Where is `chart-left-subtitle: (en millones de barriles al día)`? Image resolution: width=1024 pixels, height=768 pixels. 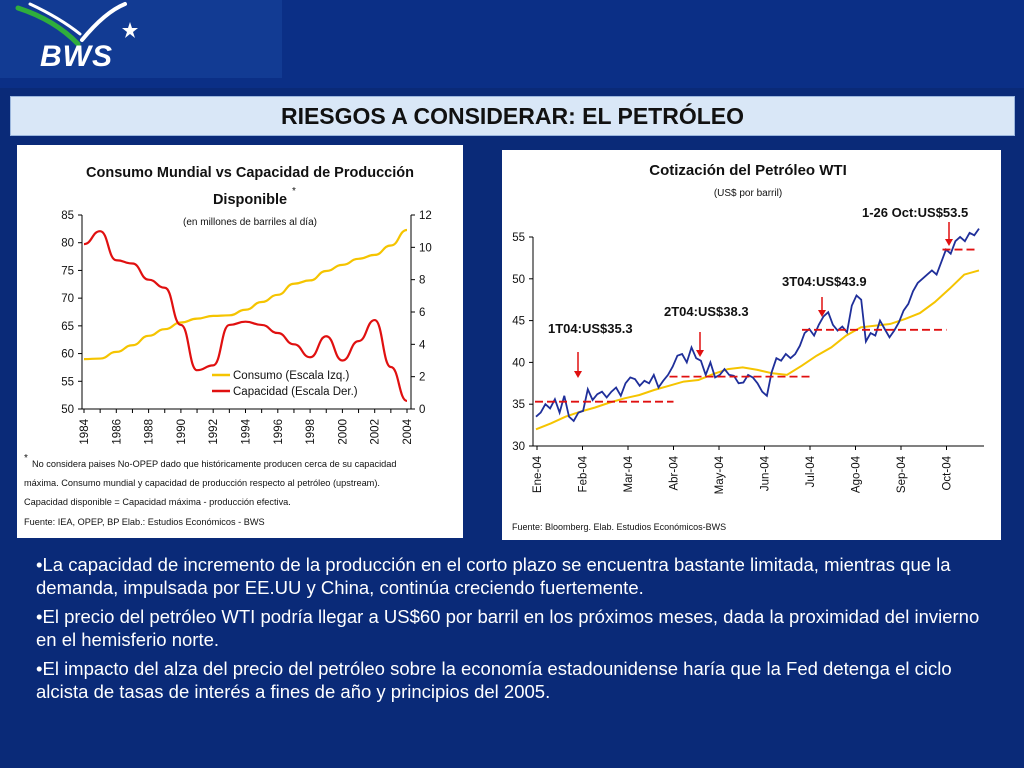 chart-left-subtitle: (en millones de barriles al día) is located at coordinates (250, 222).